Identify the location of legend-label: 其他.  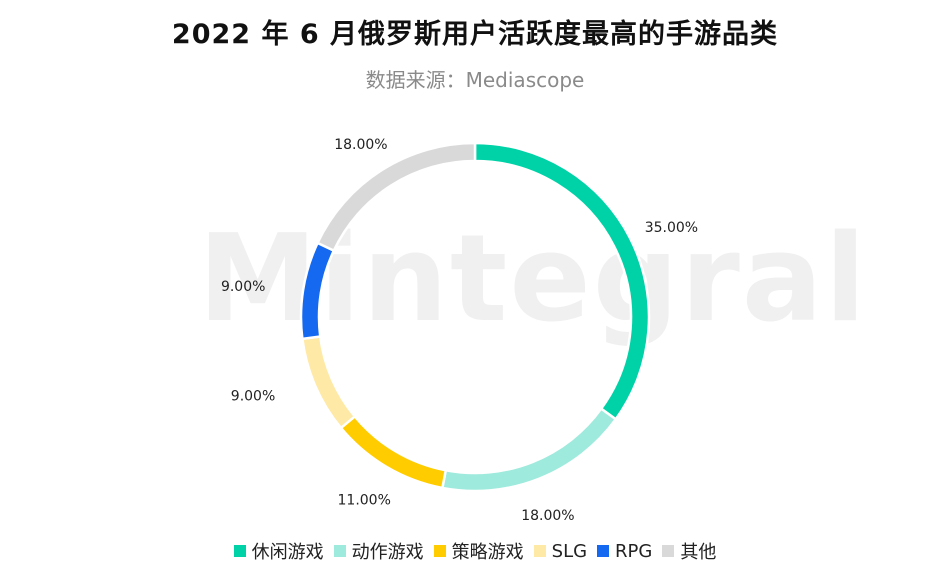
(698, 552).